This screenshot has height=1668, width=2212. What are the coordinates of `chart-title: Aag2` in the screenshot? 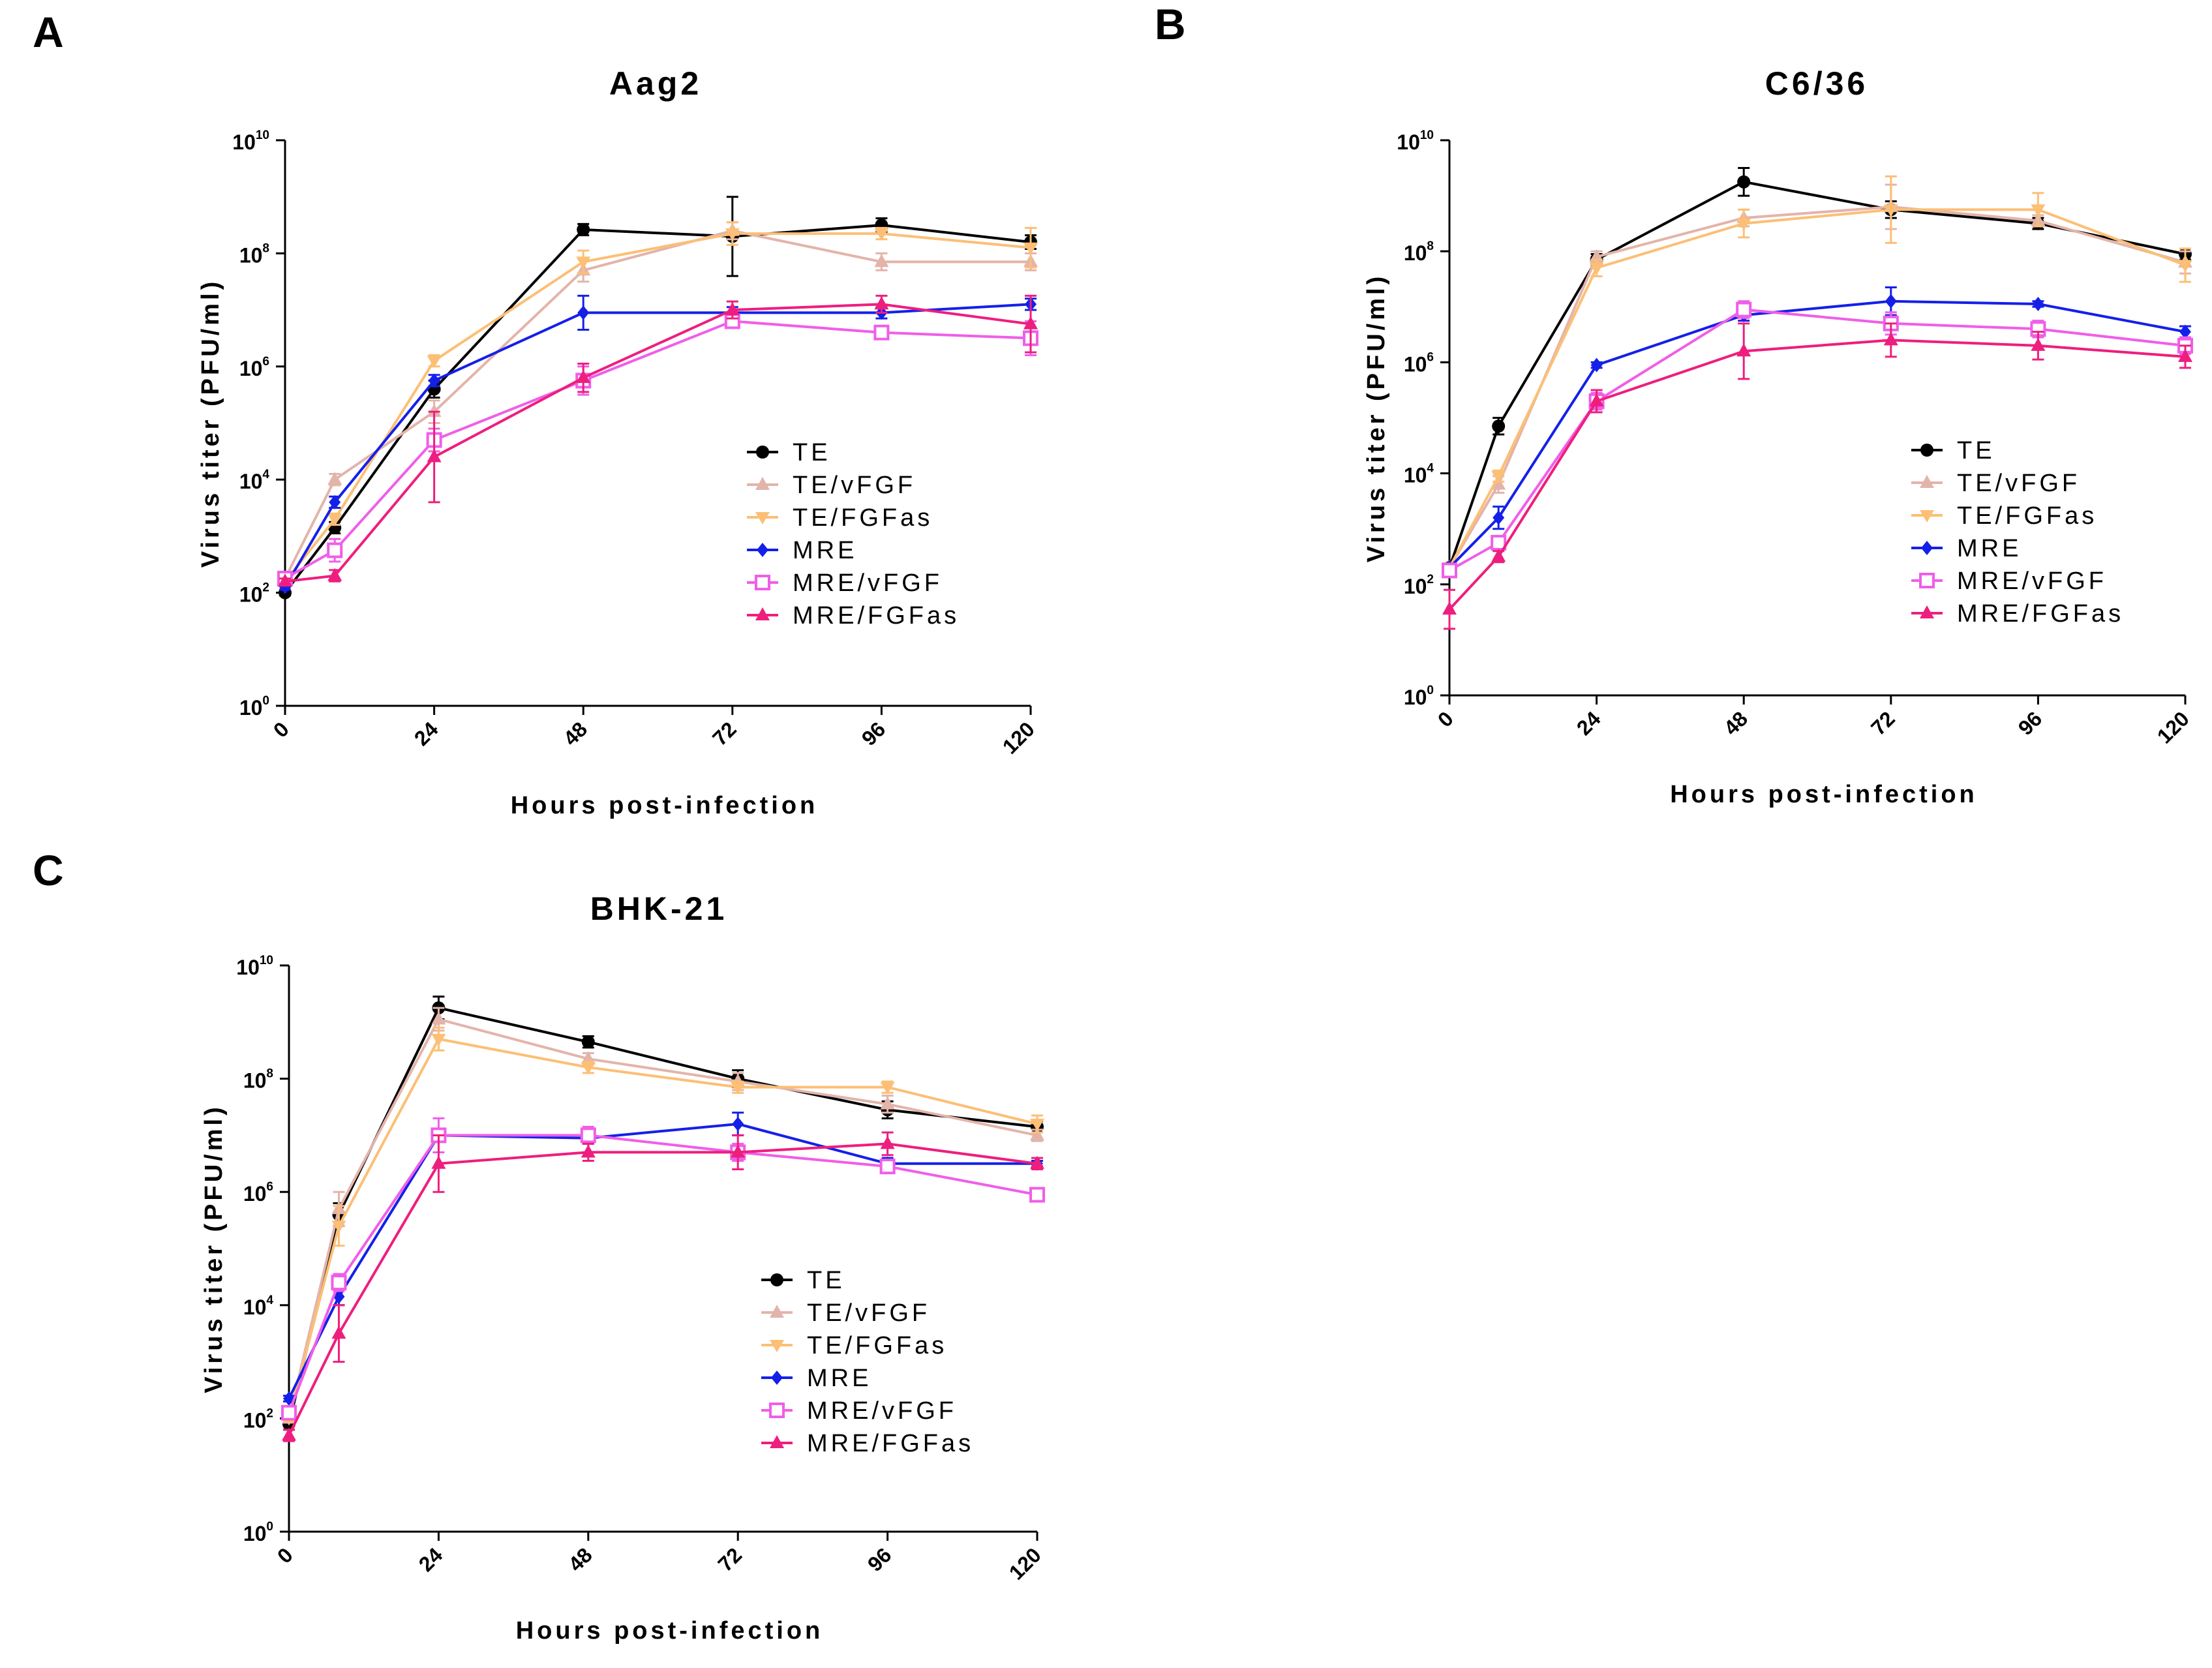 It's located at (655, 83).